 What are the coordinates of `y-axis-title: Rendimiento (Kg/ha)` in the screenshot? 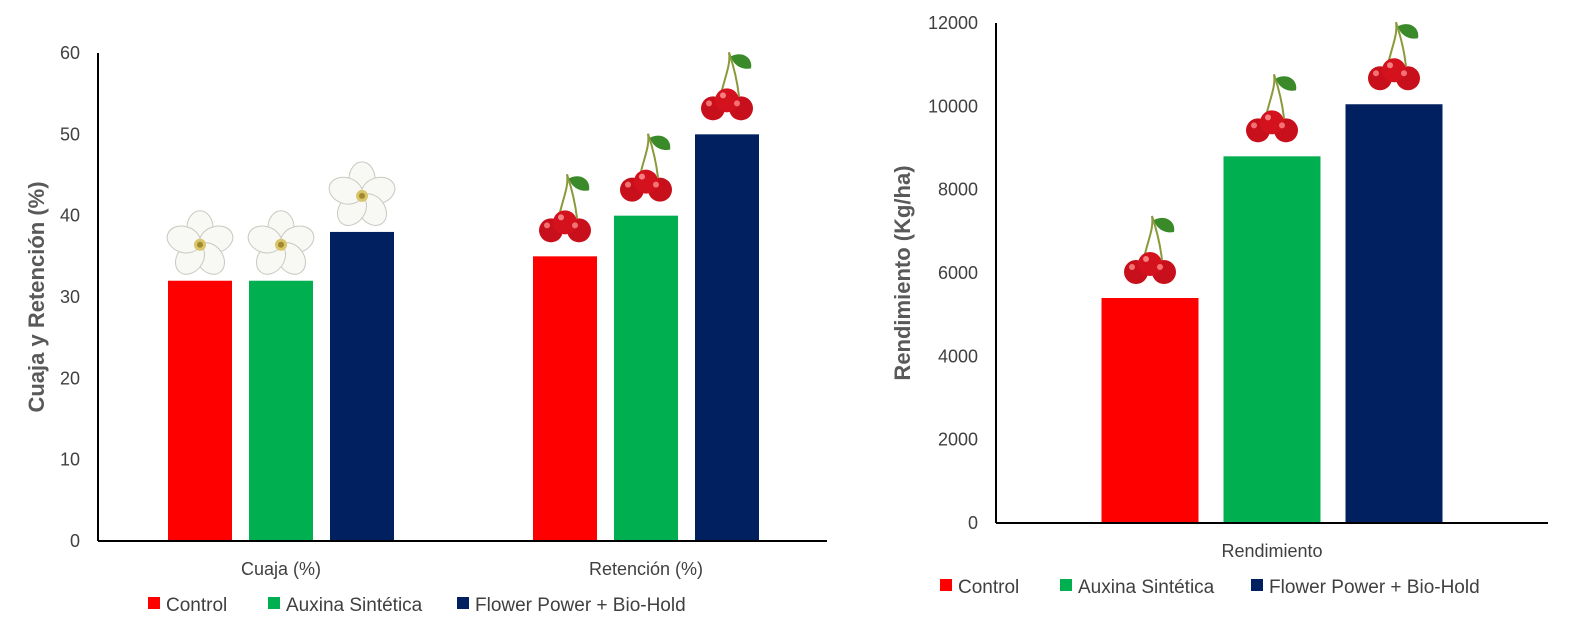 It's located at (902, 272).